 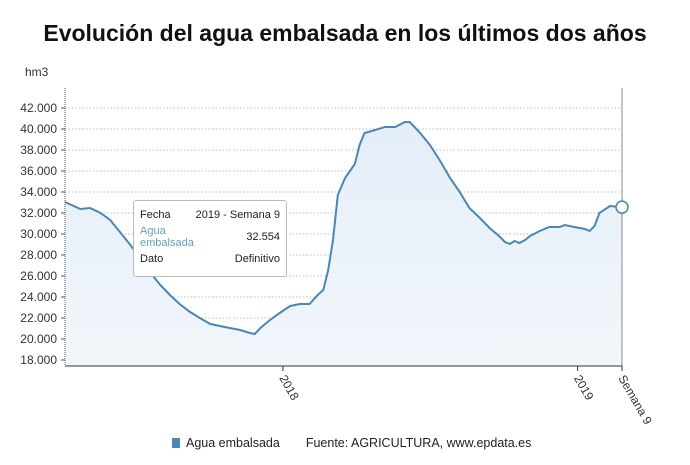 I want to click on legend-series-label: Agua embalsada, so click(x=233, y=443).